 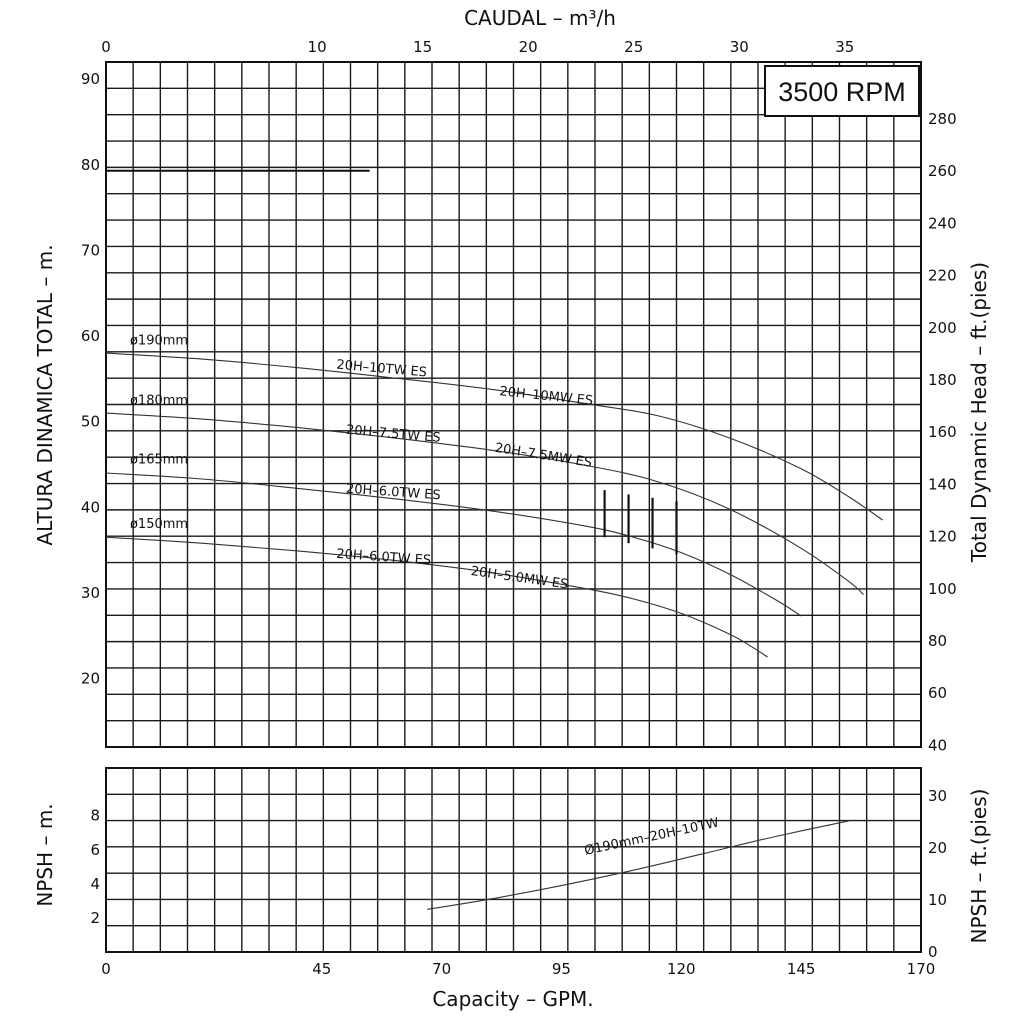 What do you see at coordinates (979, 866) in the screenshot?
I see `npsh-axis-title-right: NPSH – ft.(pies)` at bounding box center [979, 866].